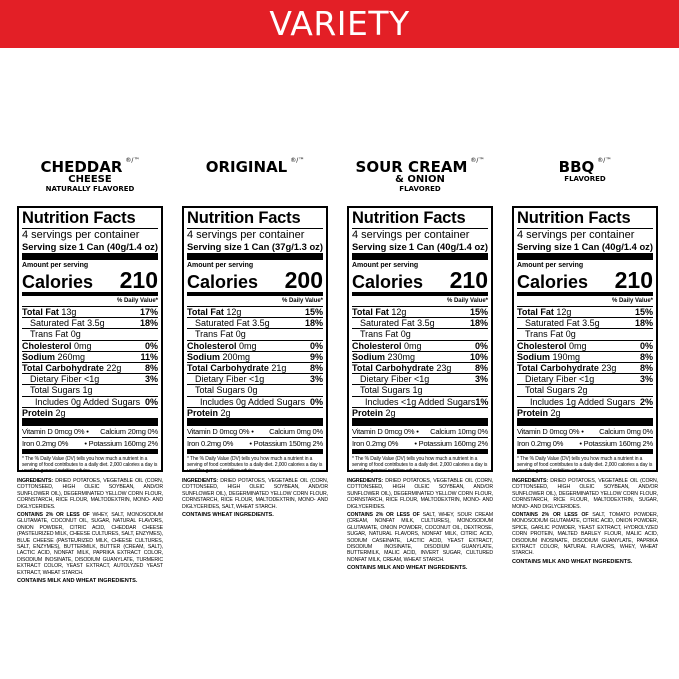 This screenshot has height=679, width=679. What do you see at coordinates (118, 246) in the screenshot?
I see `serving-size: 1 Can (40g/1.4 oz)` at bounding box center [118, 246].